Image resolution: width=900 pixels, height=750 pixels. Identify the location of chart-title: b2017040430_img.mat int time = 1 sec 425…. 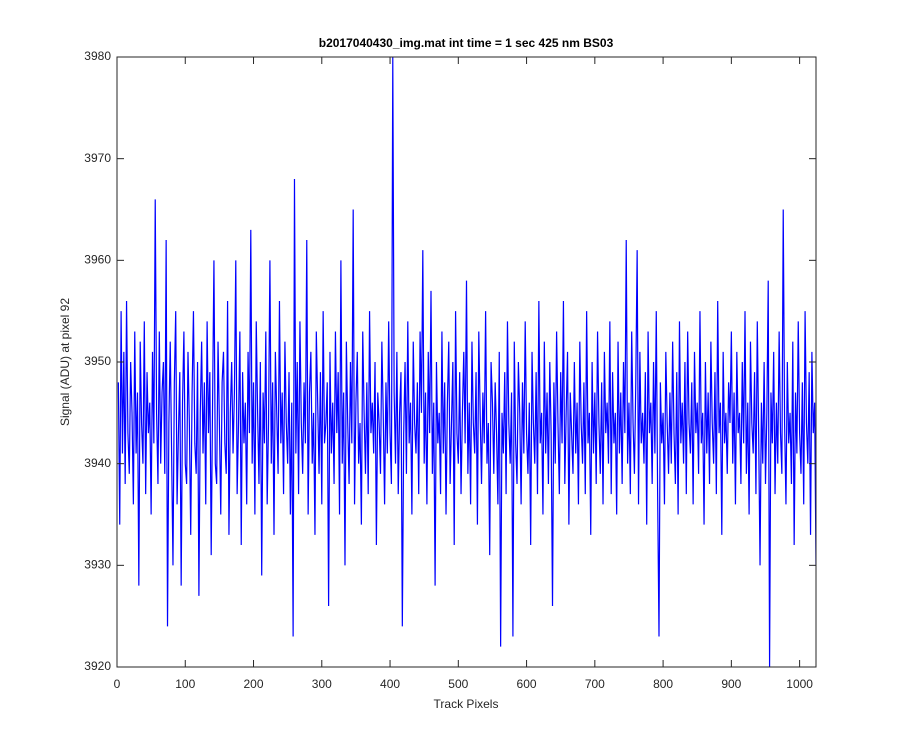
(466, 43).